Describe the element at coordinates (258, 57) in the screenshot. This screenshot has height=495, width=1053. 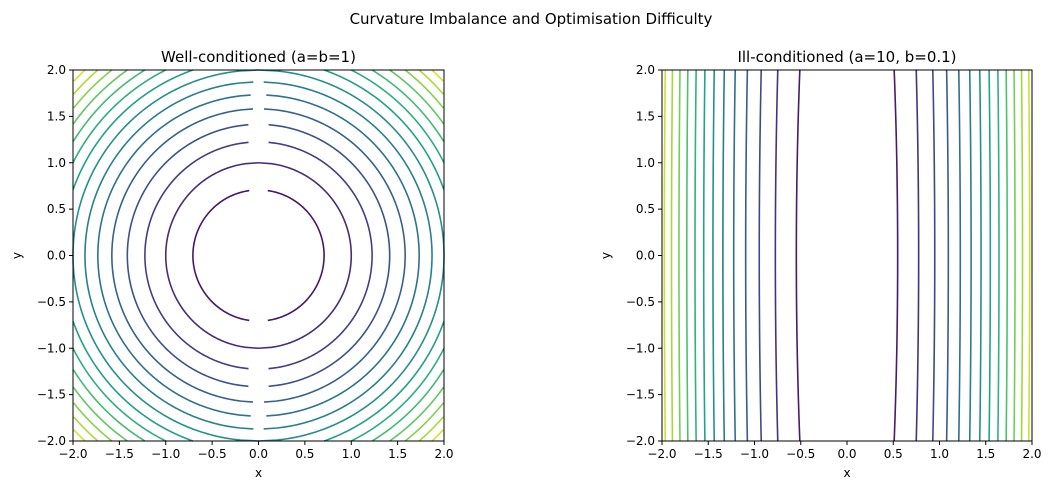
I see `subplot-title: Well-conditioned (a=b=1)` at that location.